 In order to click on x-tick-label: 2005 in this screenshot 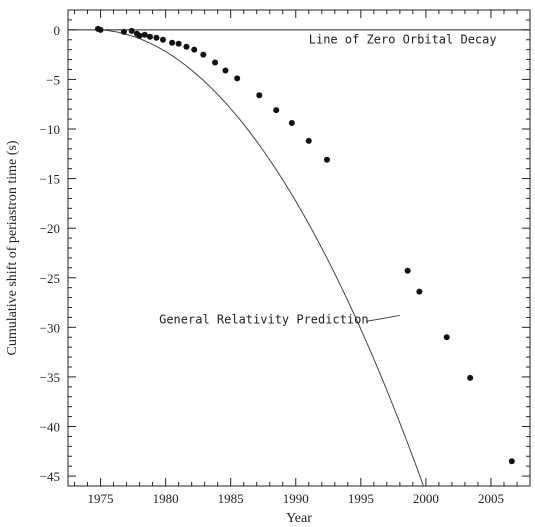, I will do `click(491, 498)`.